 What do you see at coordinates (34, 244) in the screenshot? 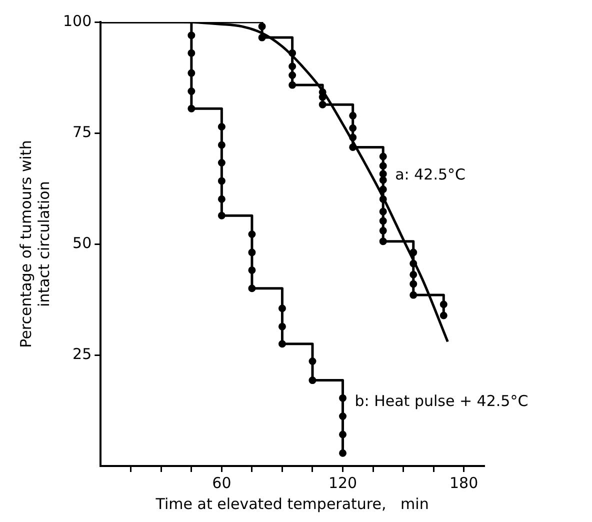
I see `y-axis-title: Percentage of tumours with intact circulation` at bounding box center [34, 244].